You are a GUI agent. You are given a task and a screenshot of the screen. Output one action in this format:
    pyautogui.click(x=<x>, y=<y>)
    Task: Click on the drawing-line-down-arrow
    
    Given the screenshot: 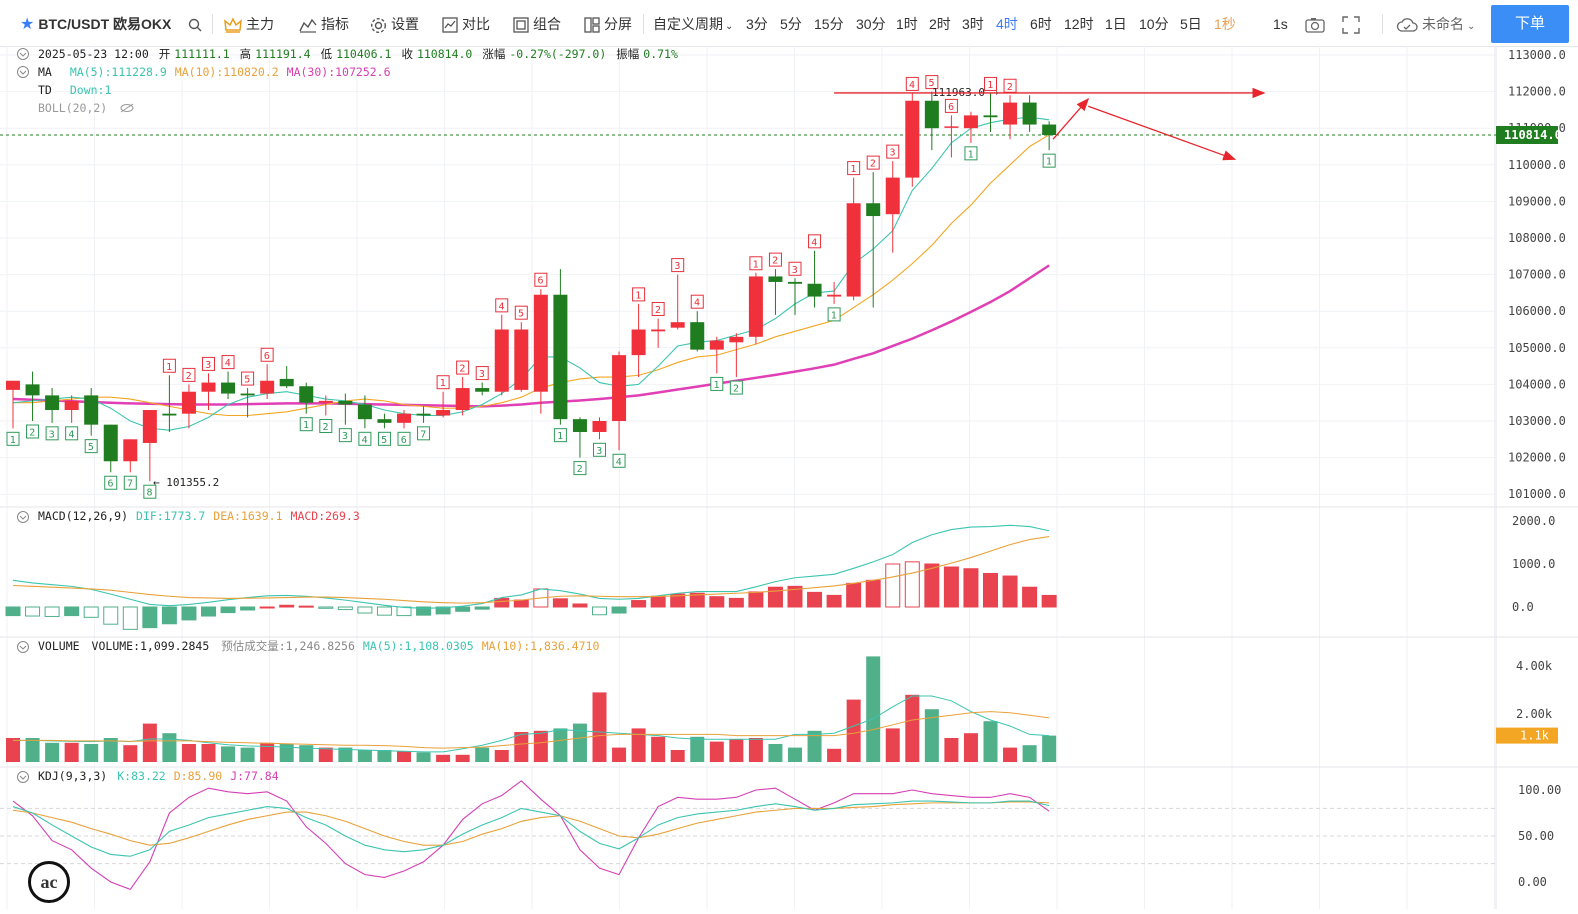 What is the action you would take?
    pyautogui.click(x=1162, y=133)
    